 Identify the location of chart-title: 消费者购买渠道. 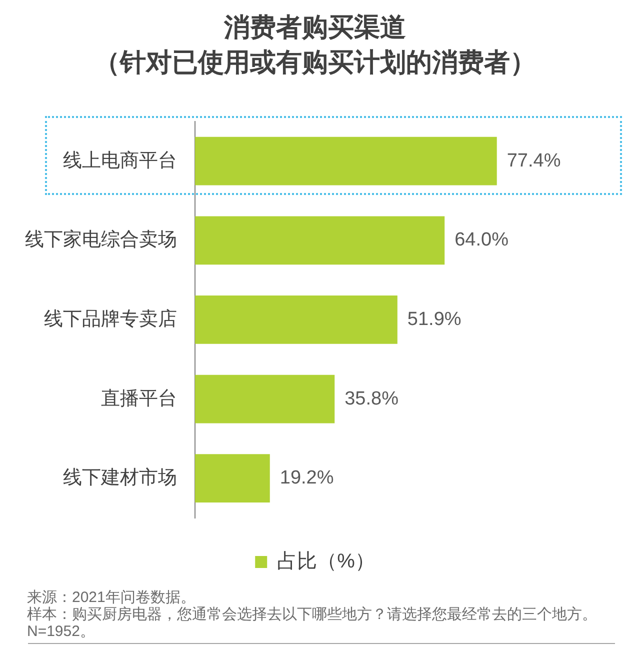
(314, 27).